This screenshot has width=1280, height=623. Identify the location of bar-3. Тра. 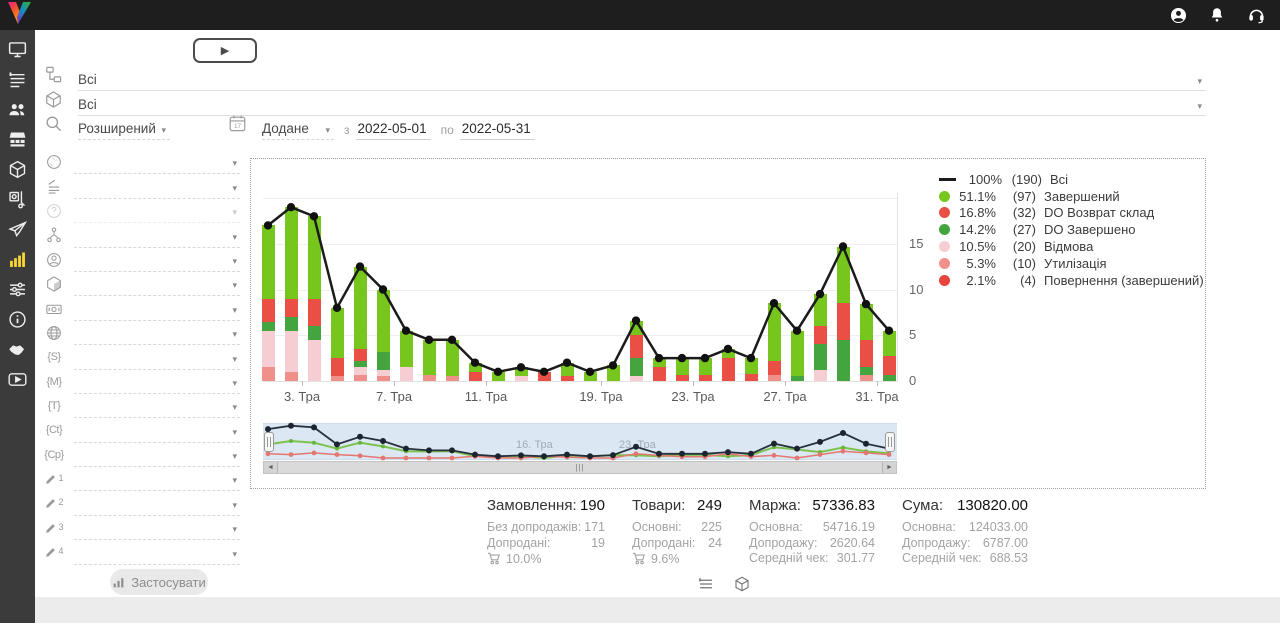
(314, 298).